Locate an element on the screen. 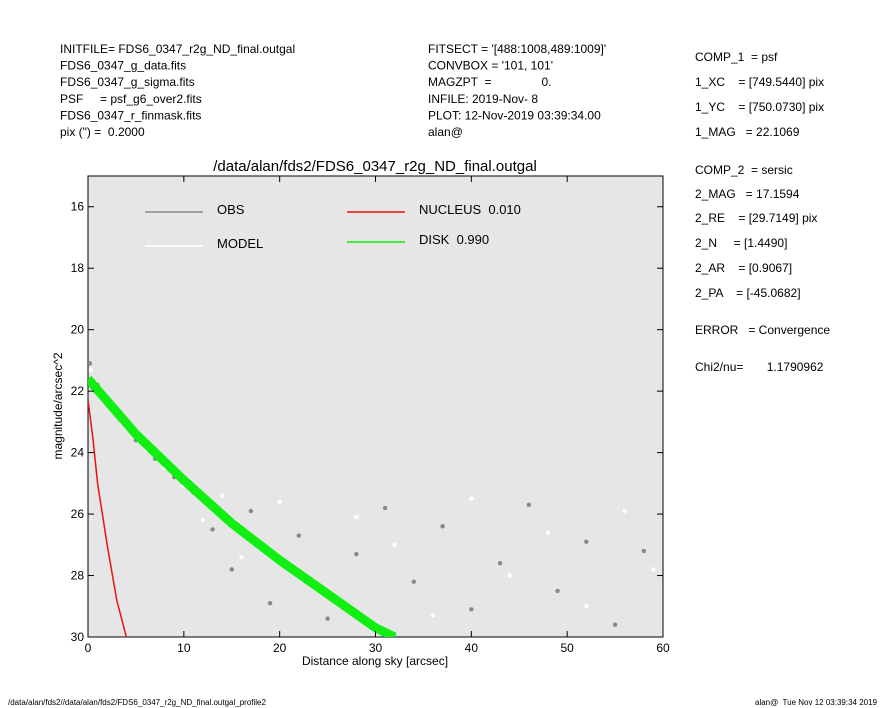 This screenshot has height=708, width=885. x-tick-label: 50 is located at coordinates (567, 648).